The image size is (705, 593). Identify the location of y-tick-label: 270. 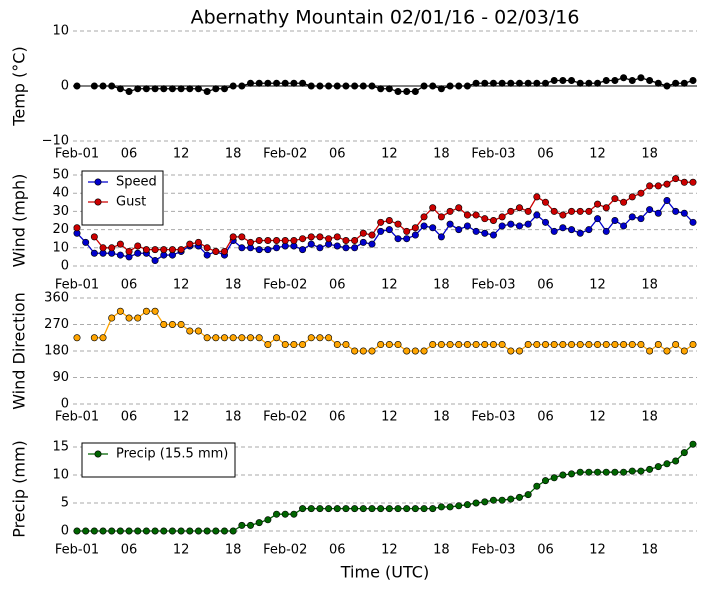
(56, 324).